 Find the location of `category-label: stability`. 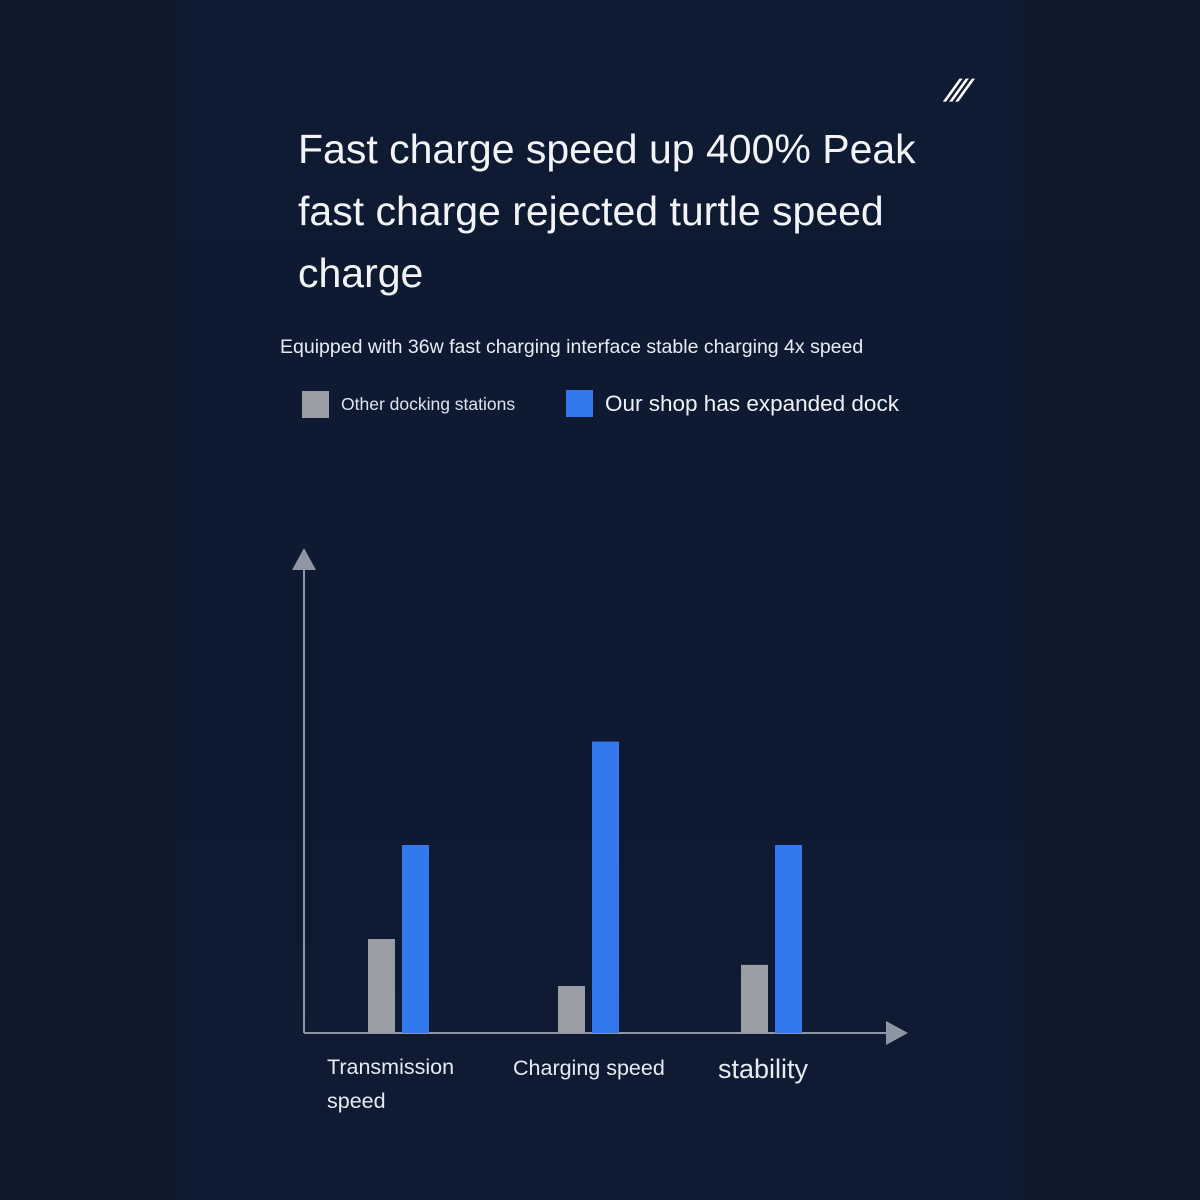

category-label: stability is located at coordinates (763, 1069).